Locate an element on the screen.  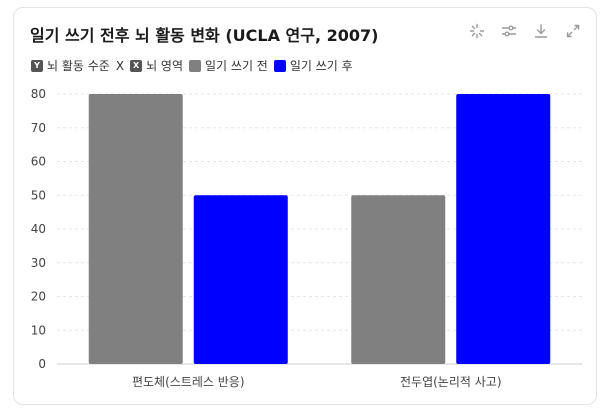
y-tick-label: 50 is located at coordinates (38, 195).